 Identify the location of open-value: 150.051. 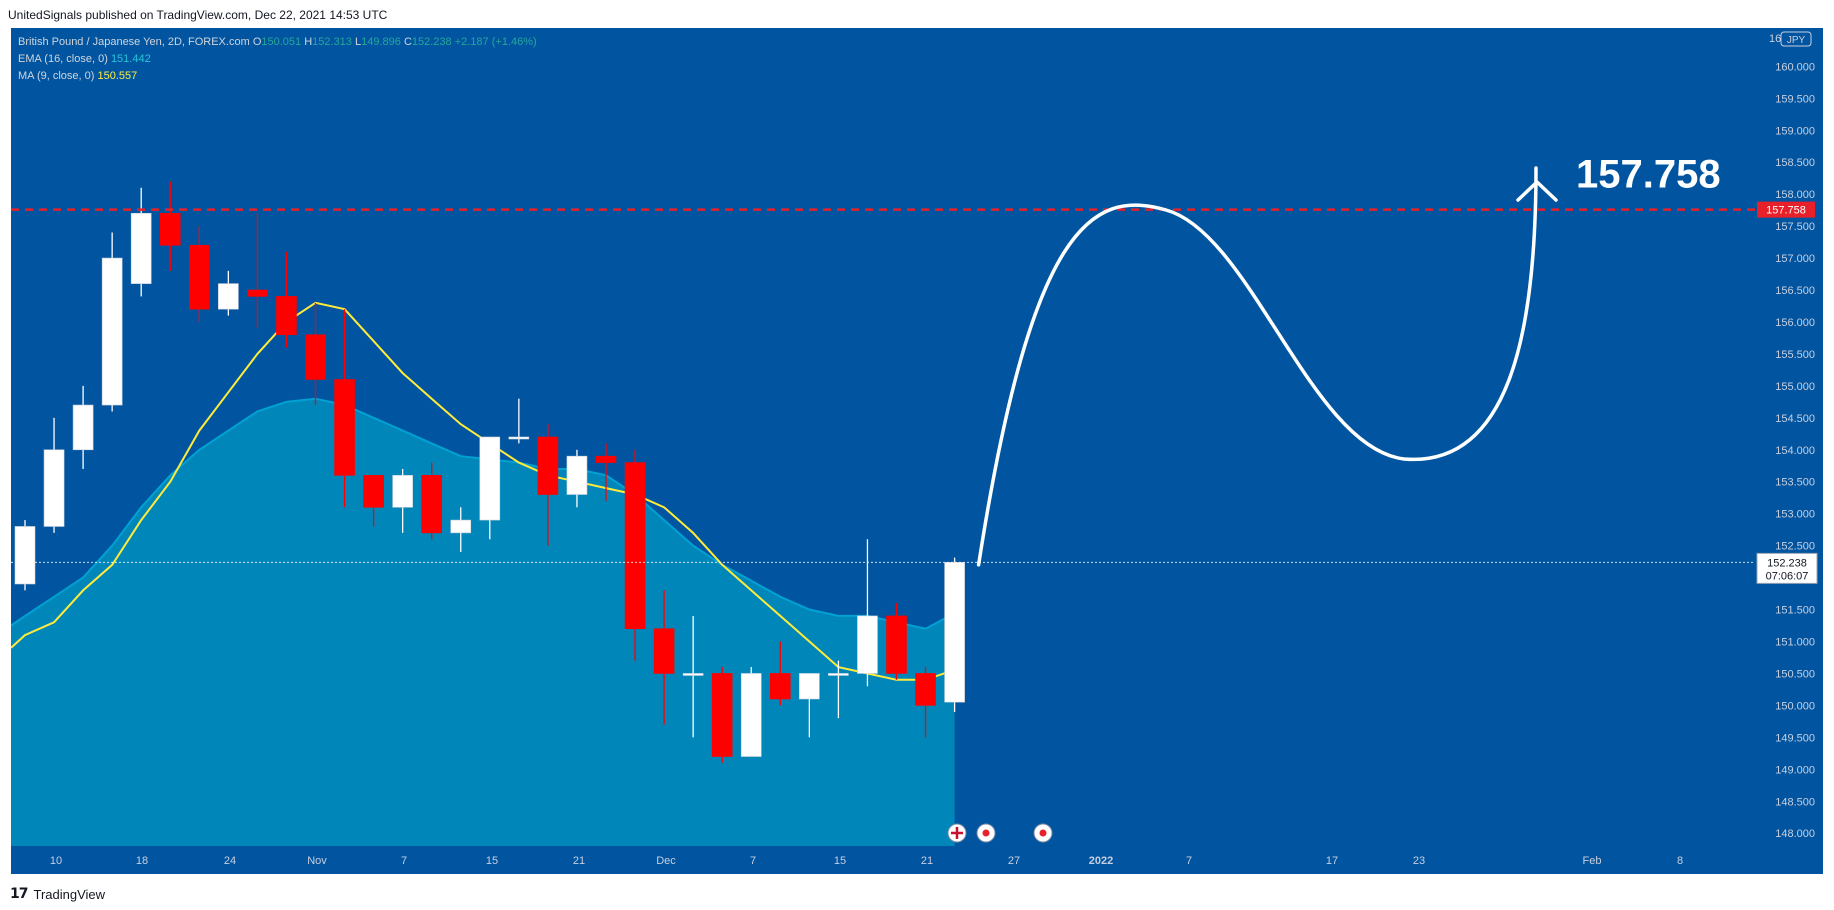
(281, 42).